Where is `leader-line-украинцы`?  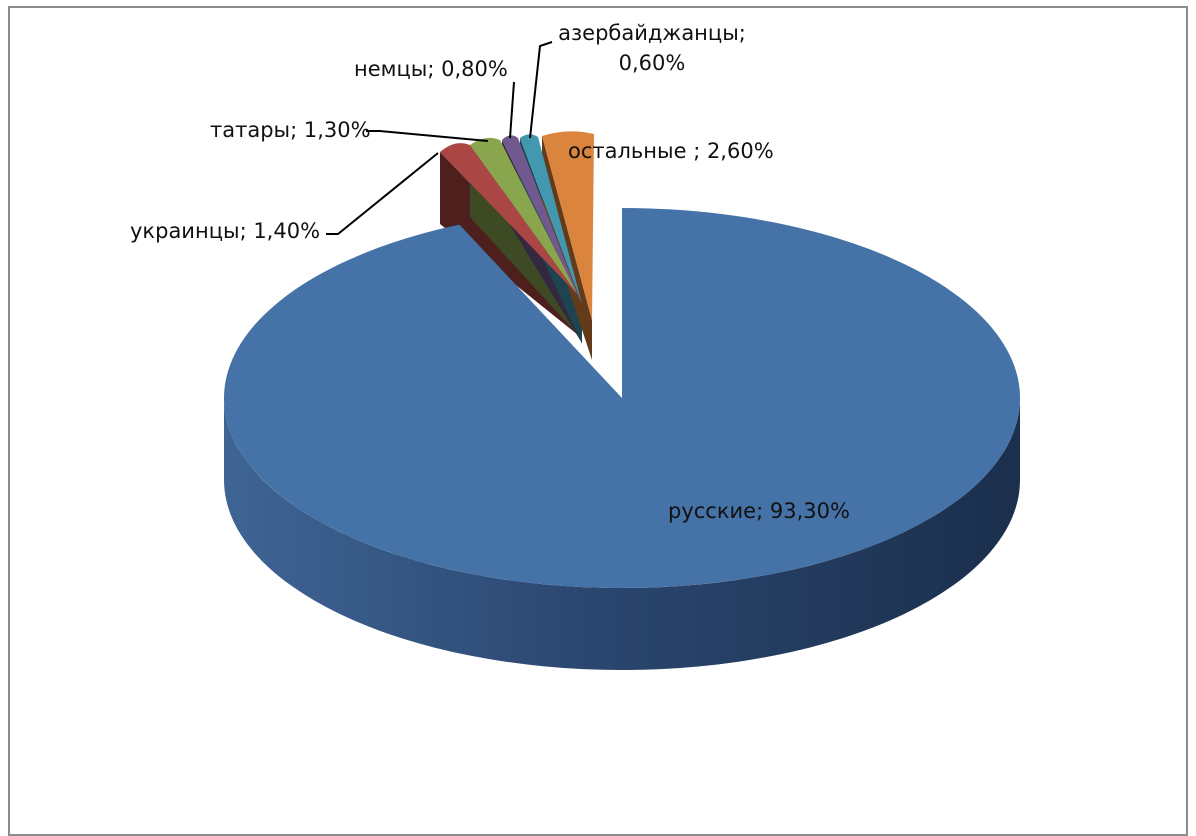 leader-line-украинцы is located at coordinates (382, 193).